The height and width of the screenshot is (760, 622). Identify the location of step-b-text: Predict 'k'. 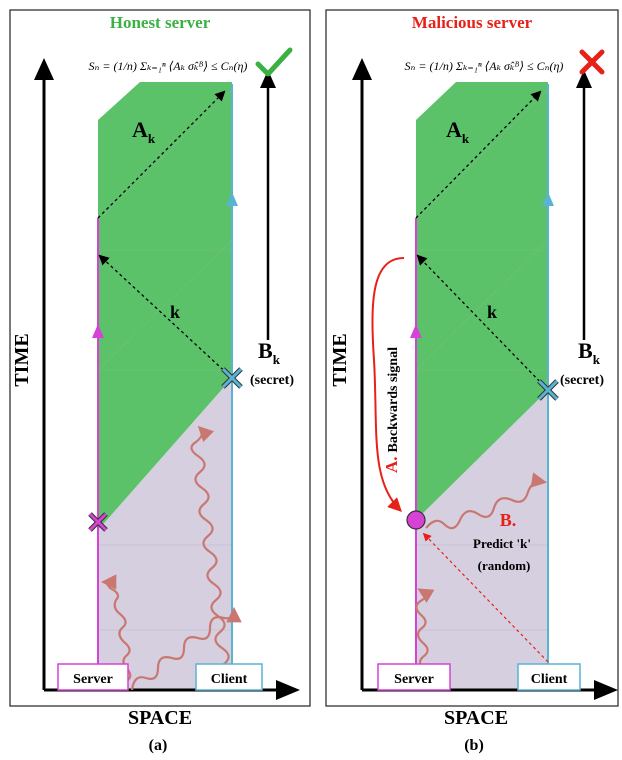
(502, 543).